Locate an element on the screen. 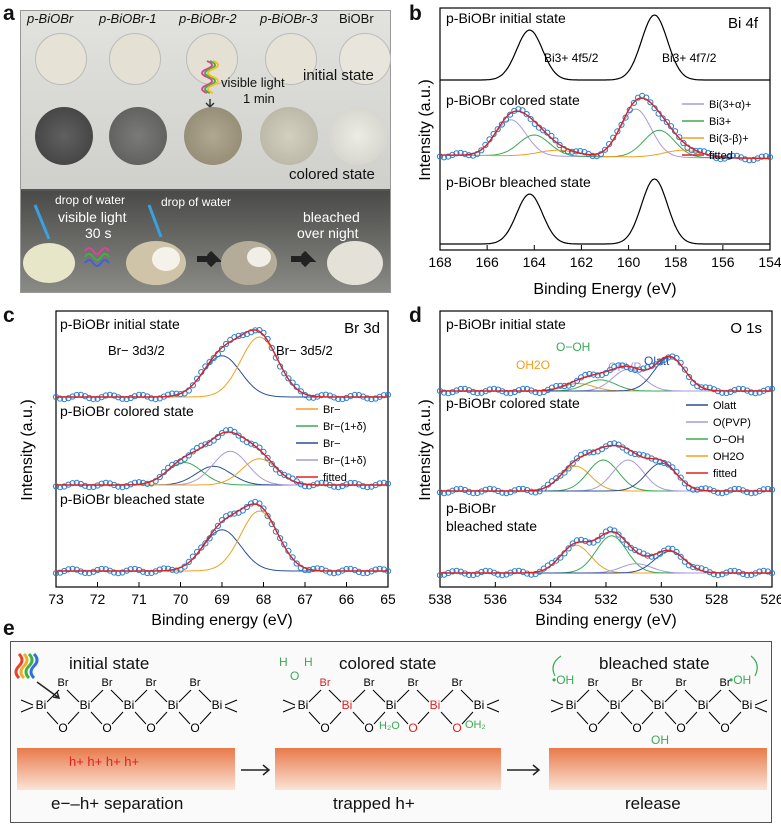  stage-trapped-label: trapped h+ is located at coordinates (374, 803).